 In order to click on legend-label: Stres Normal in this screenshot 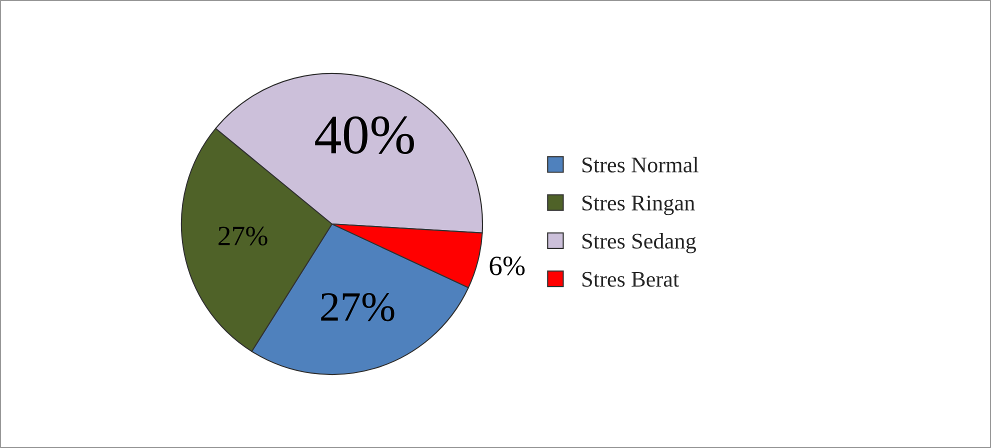, I will do `click(640, 164)`.